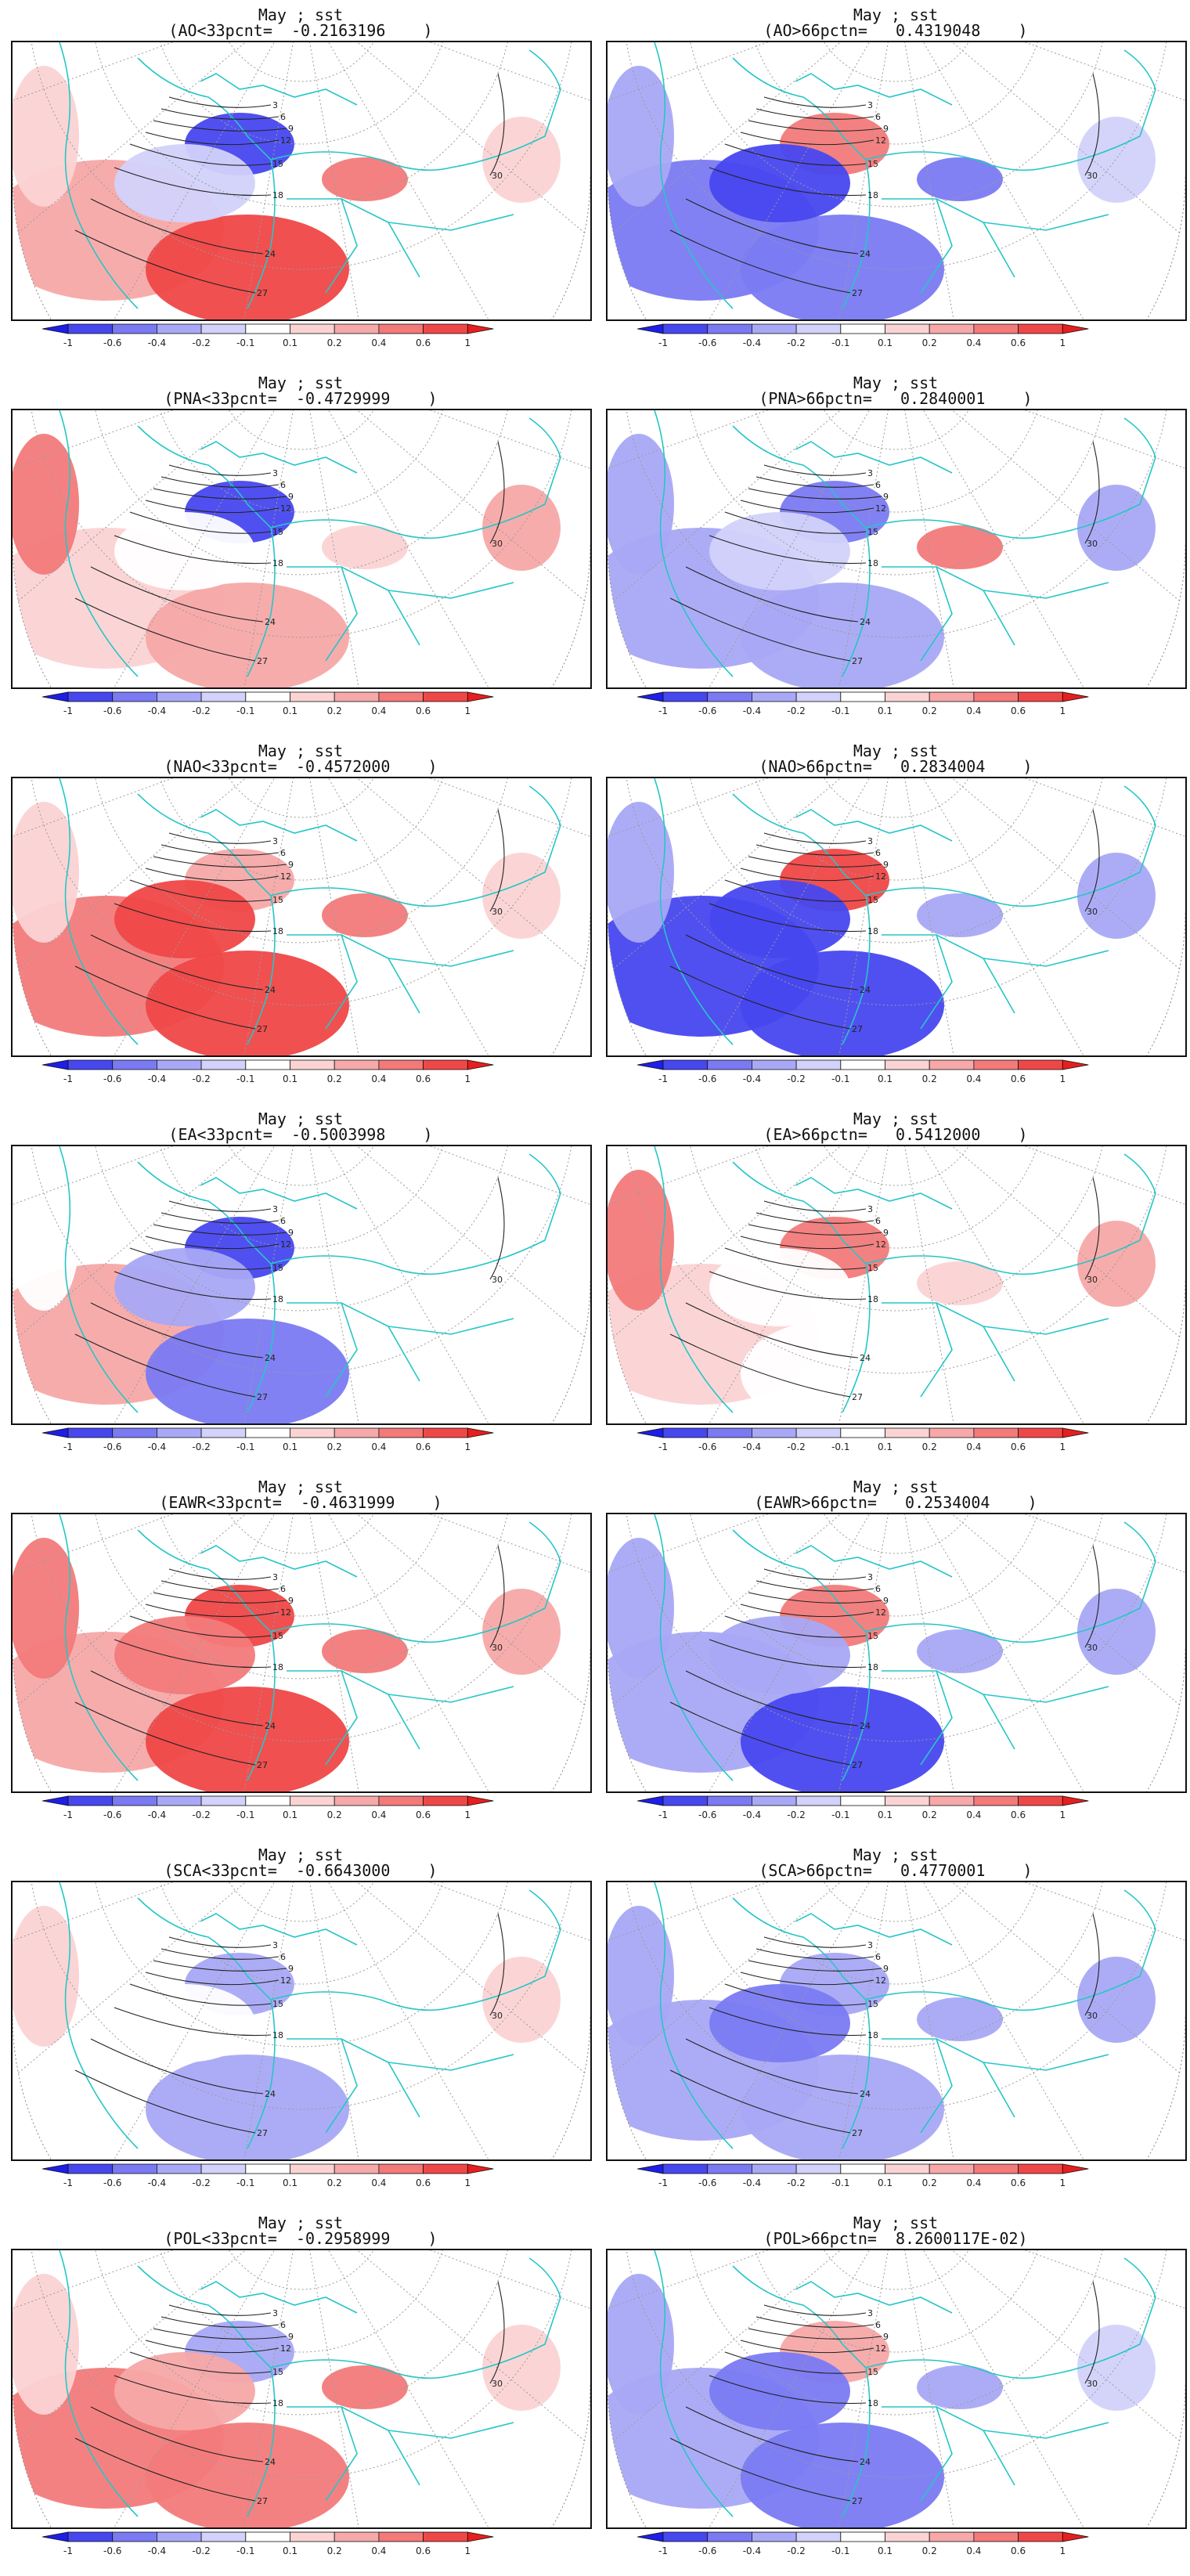  Describe the element at coordinates (895, 2238) in the screenshot. I see `panel-title-line2: (POL>66pctn= 8.2600117E-02)` at that location.